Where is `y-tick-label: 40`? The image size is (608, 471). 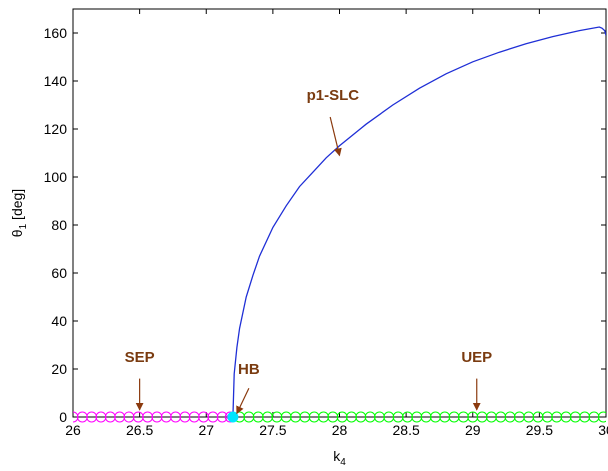 y-tick-label: 40 is located at coordinates (59, 321).